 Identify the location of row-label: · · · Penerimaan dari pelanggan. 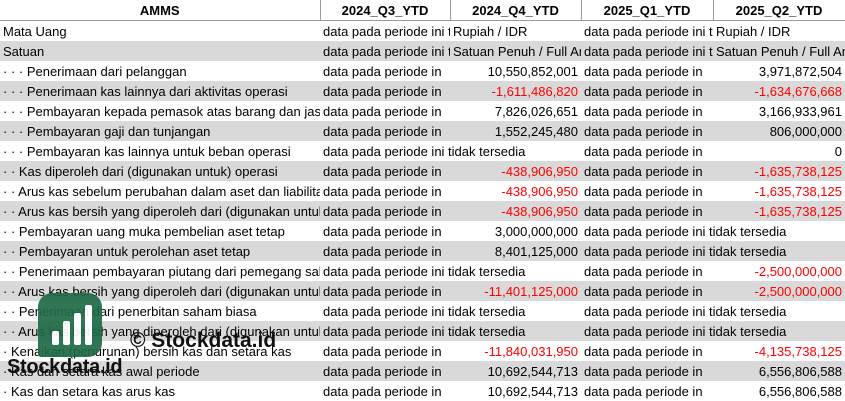
(95, 71).